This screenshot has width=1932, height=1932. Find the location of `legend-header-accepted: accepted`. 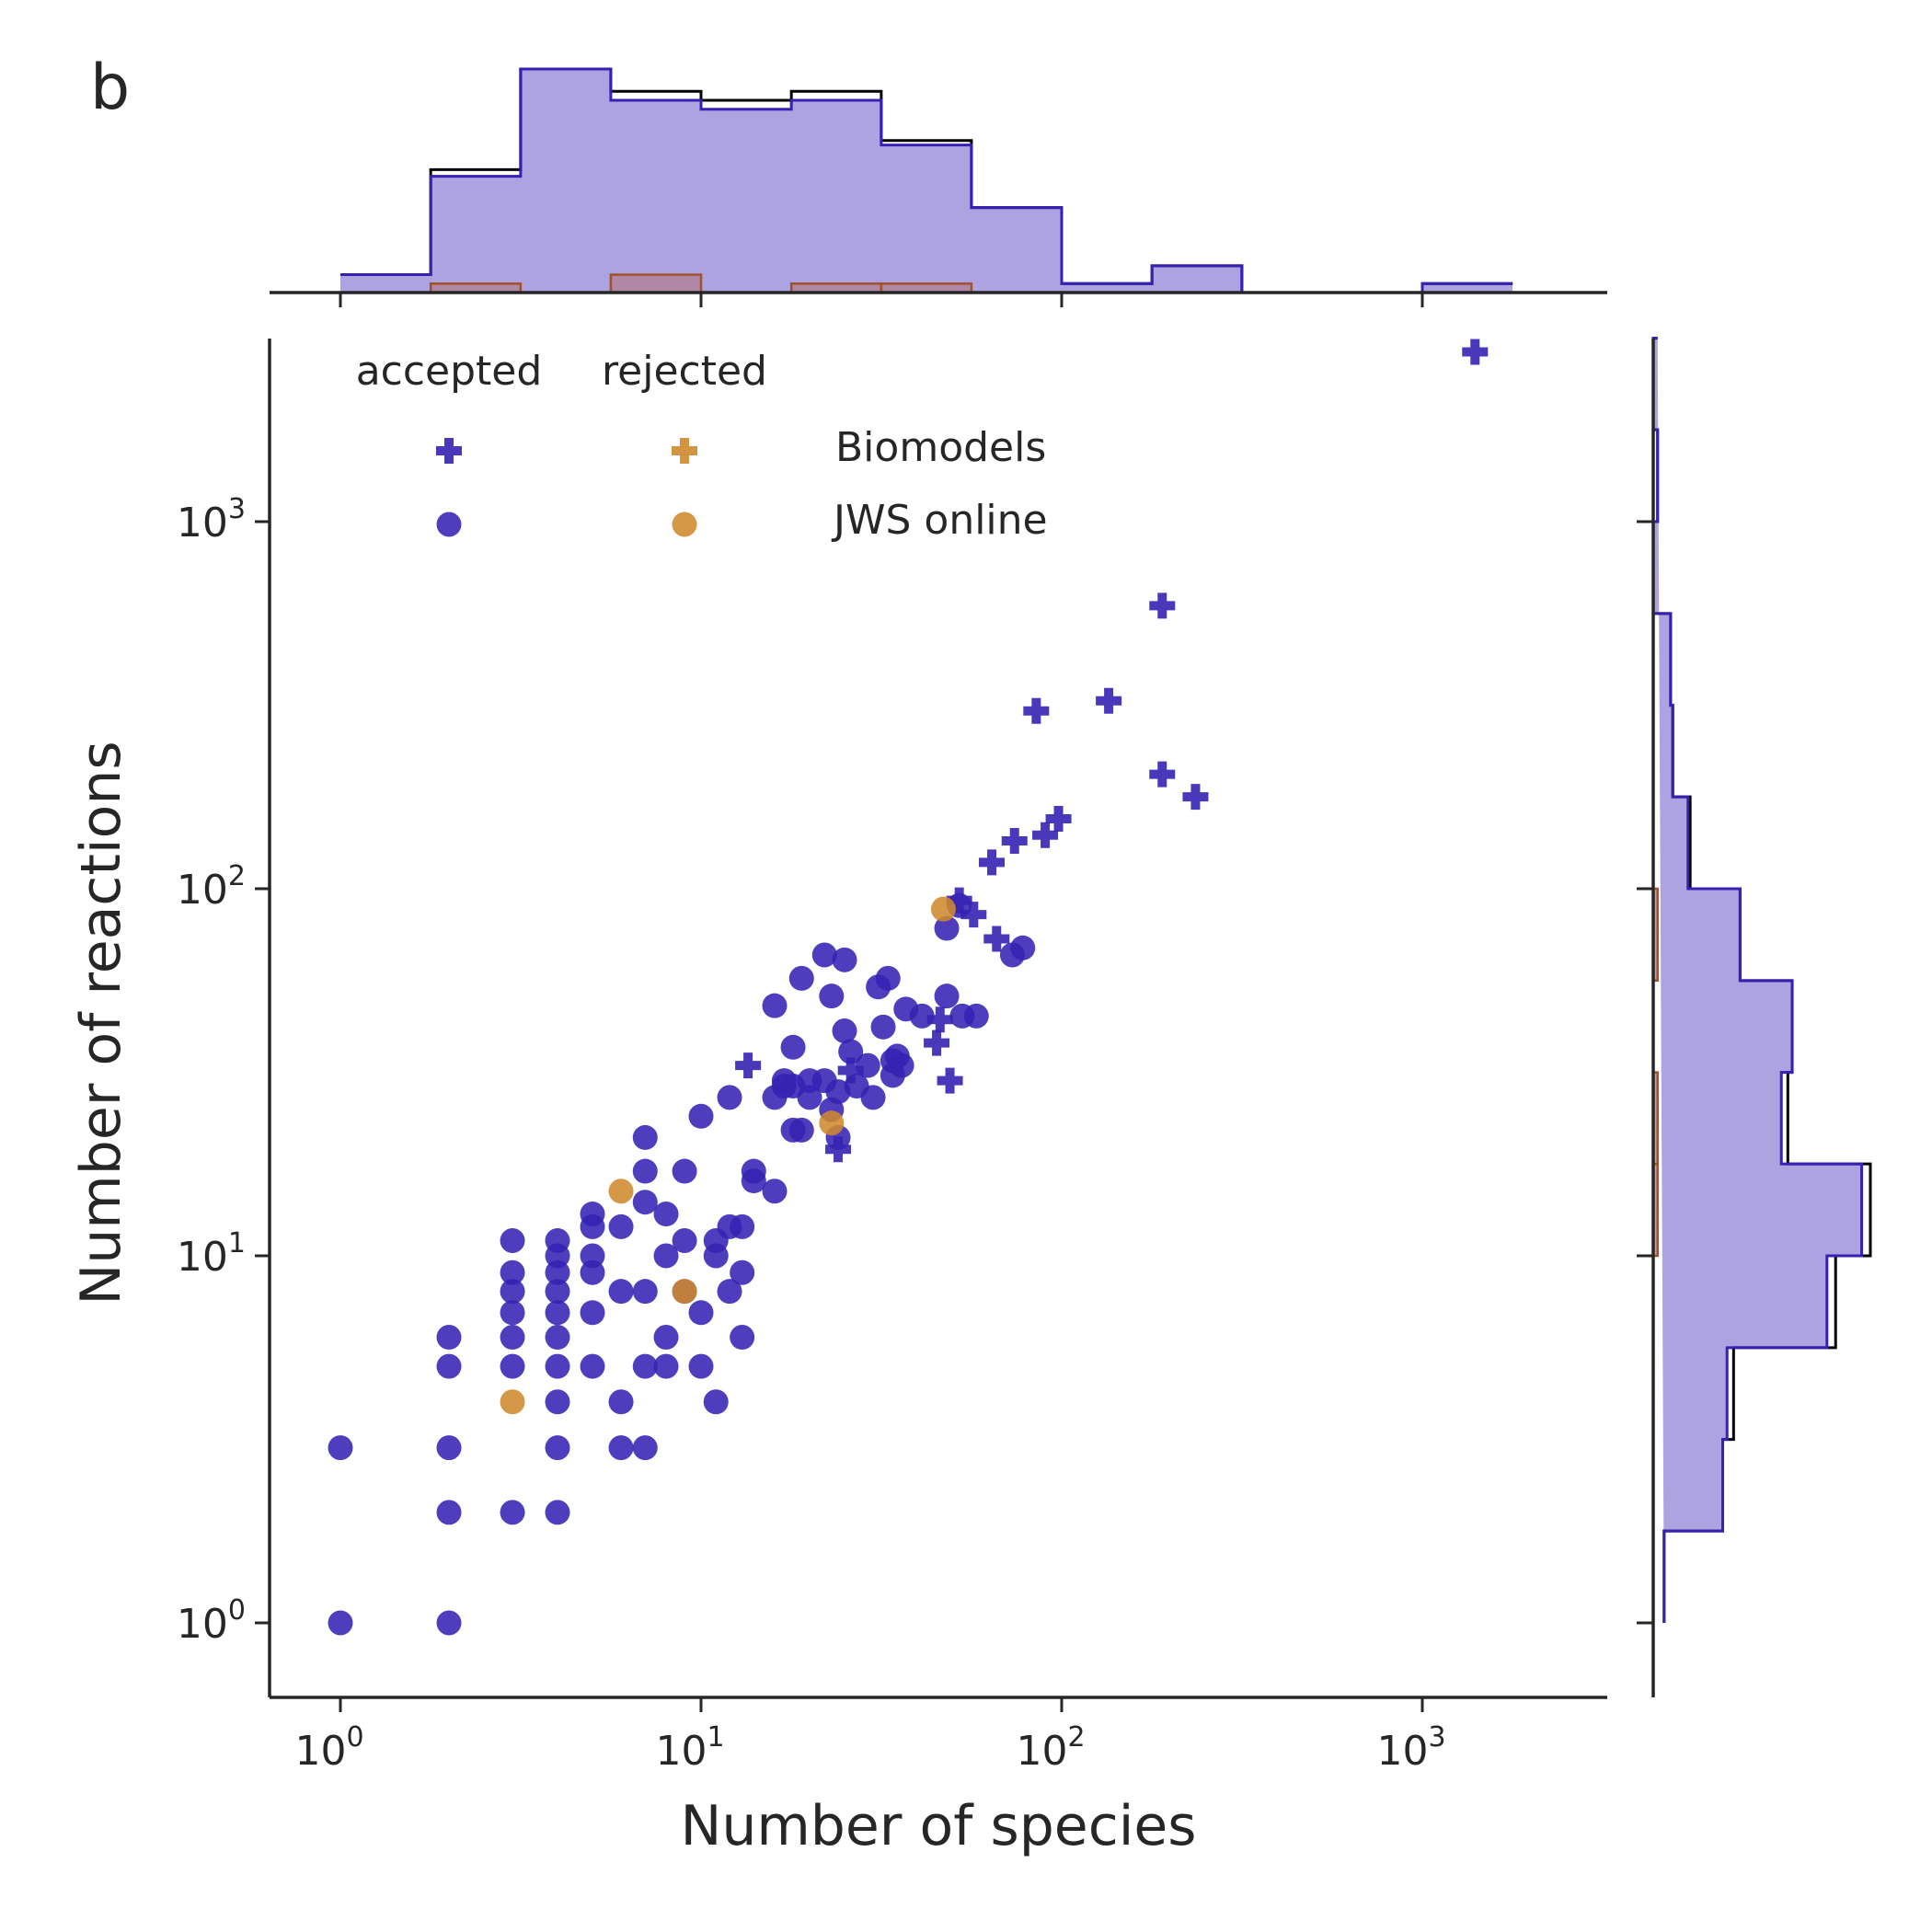

legend-header-accepted: accepted is located at coordinates (449, 371).